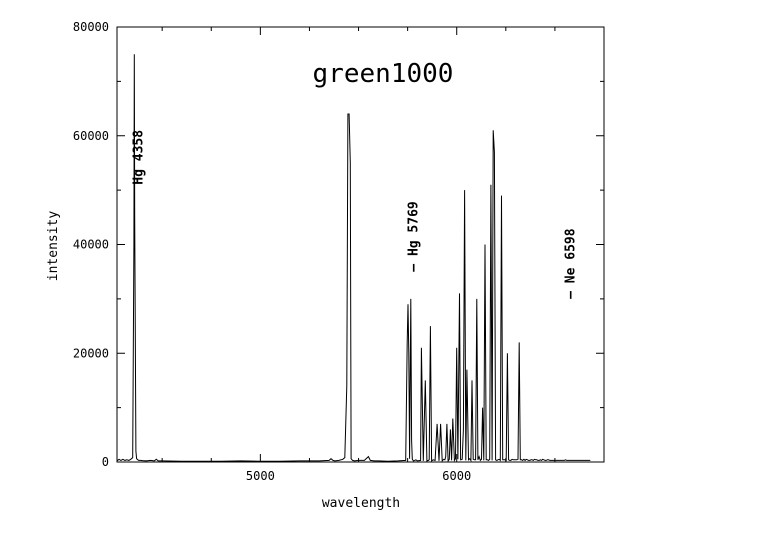  What do you see at coordinates (413, 236) in the screenshot?
I see `line-annotation: – Hg 5769` at bounding box center [413, 236].